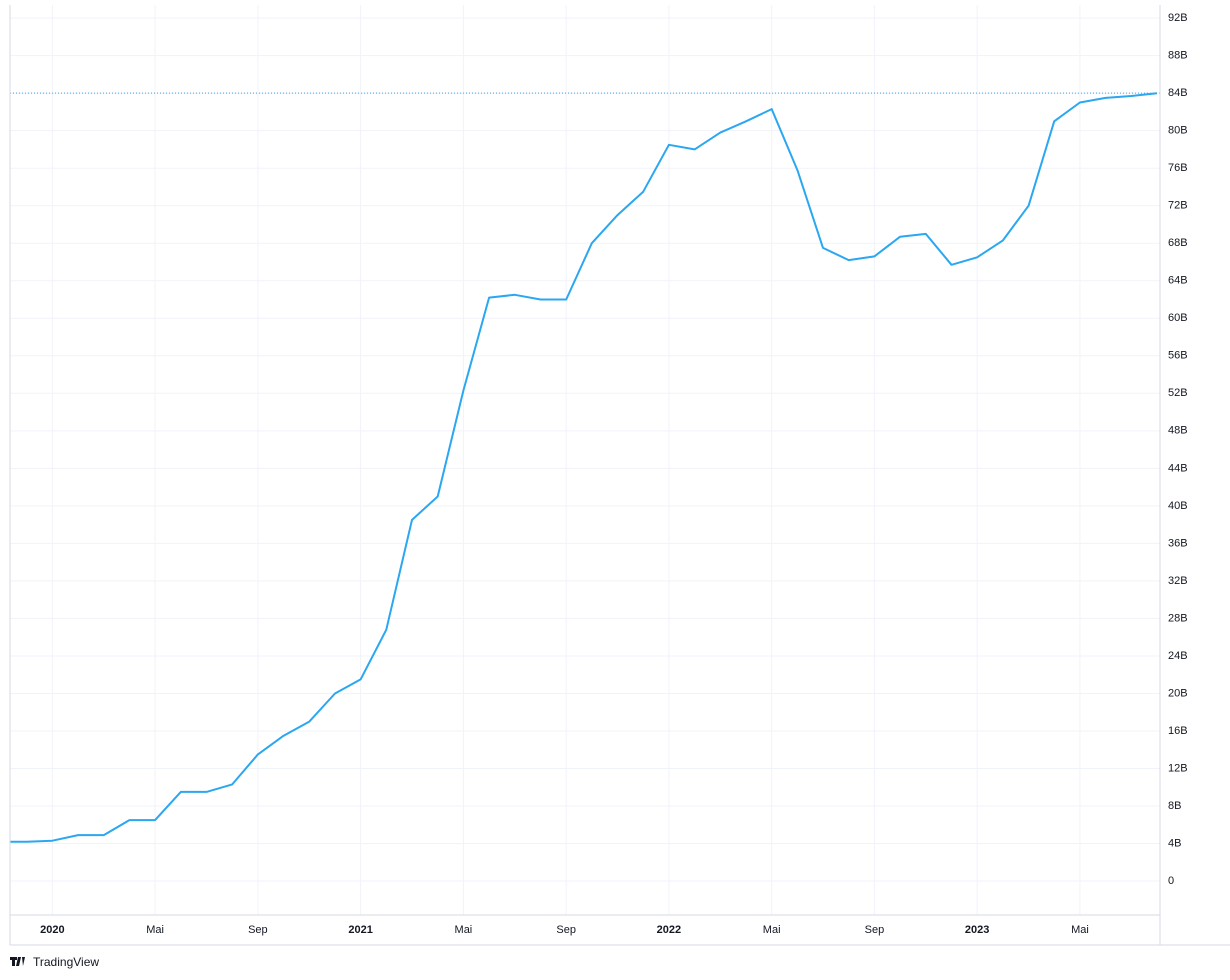 The height and width of the screenshot is (980, 1230). I want to click on y-tick-label: 60B, so click(1178, 318).